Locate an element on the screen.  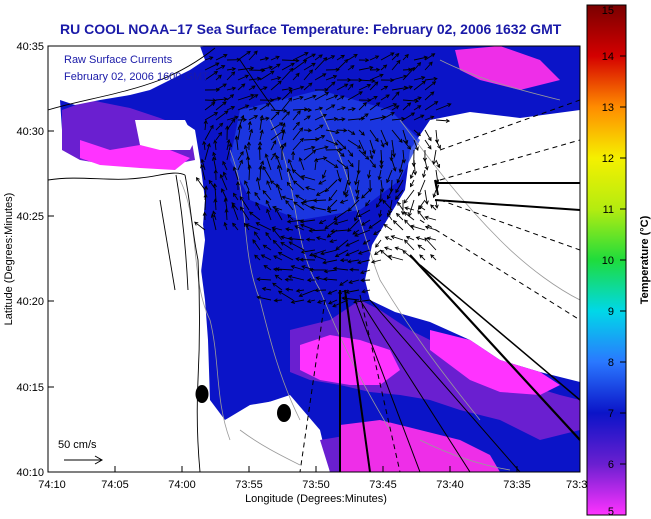
sst-field-magenta-se is located at coordinates (495, 362).